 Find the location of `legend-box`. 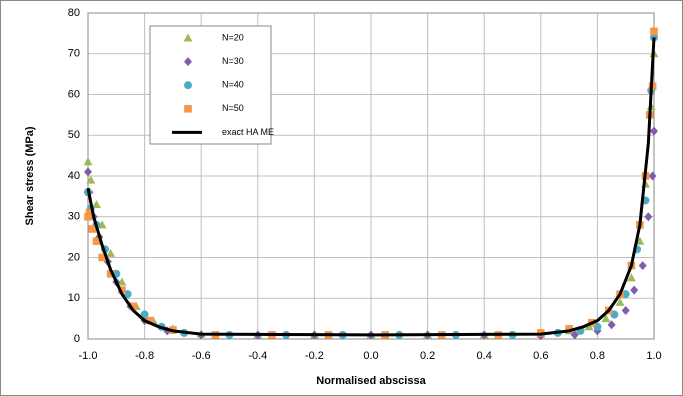

legend-box is located at coordinates (210, 85).